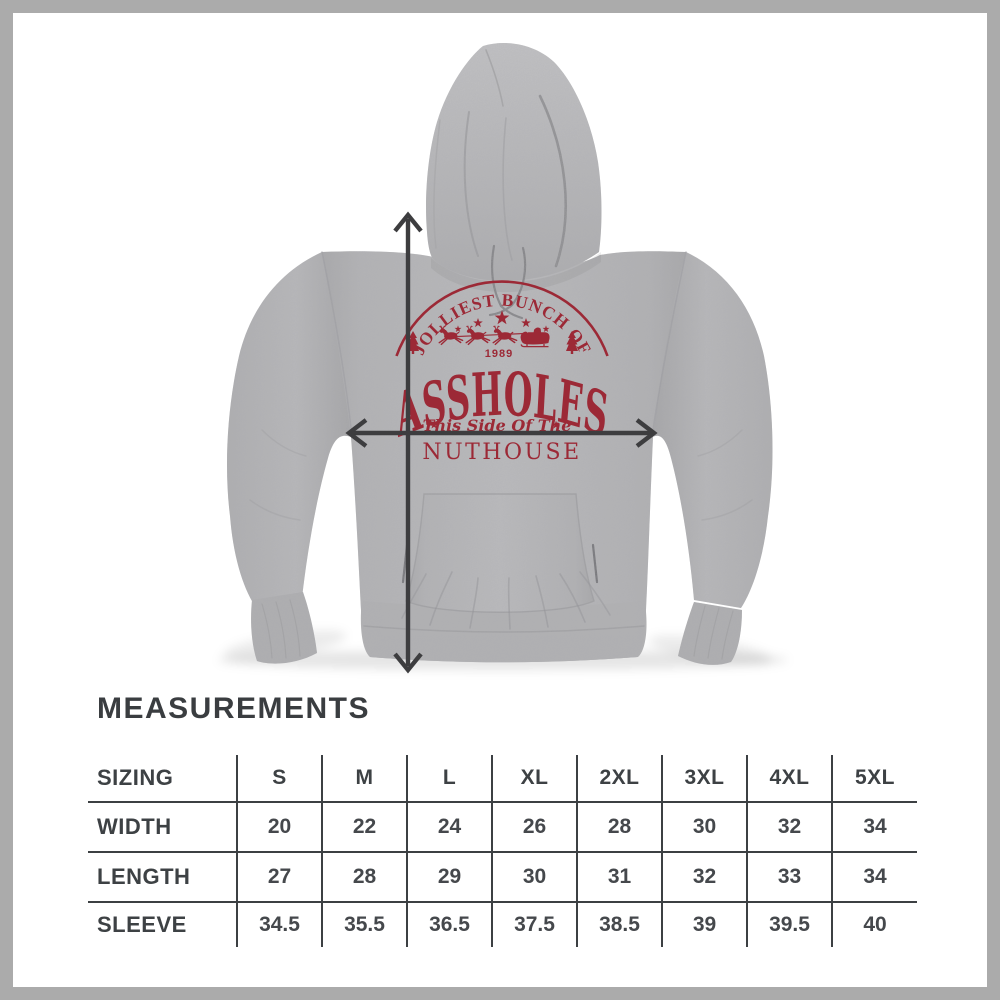 The width and height of the screenshot is (1000, 1000). What do you see at coordinates (364, 779) in the screenshot?
I see `col-header-m: M` at bounding box center [364, 779].